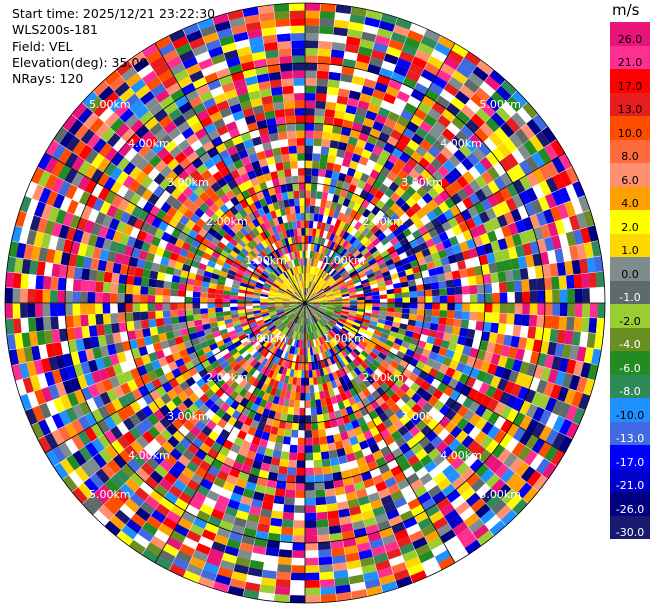 Image resolution: width=650 pixels, height=610 pixels. Describe the element at coordinates (42, 46) in the screenshot. I see `field-text: Field: VEL` at that location.